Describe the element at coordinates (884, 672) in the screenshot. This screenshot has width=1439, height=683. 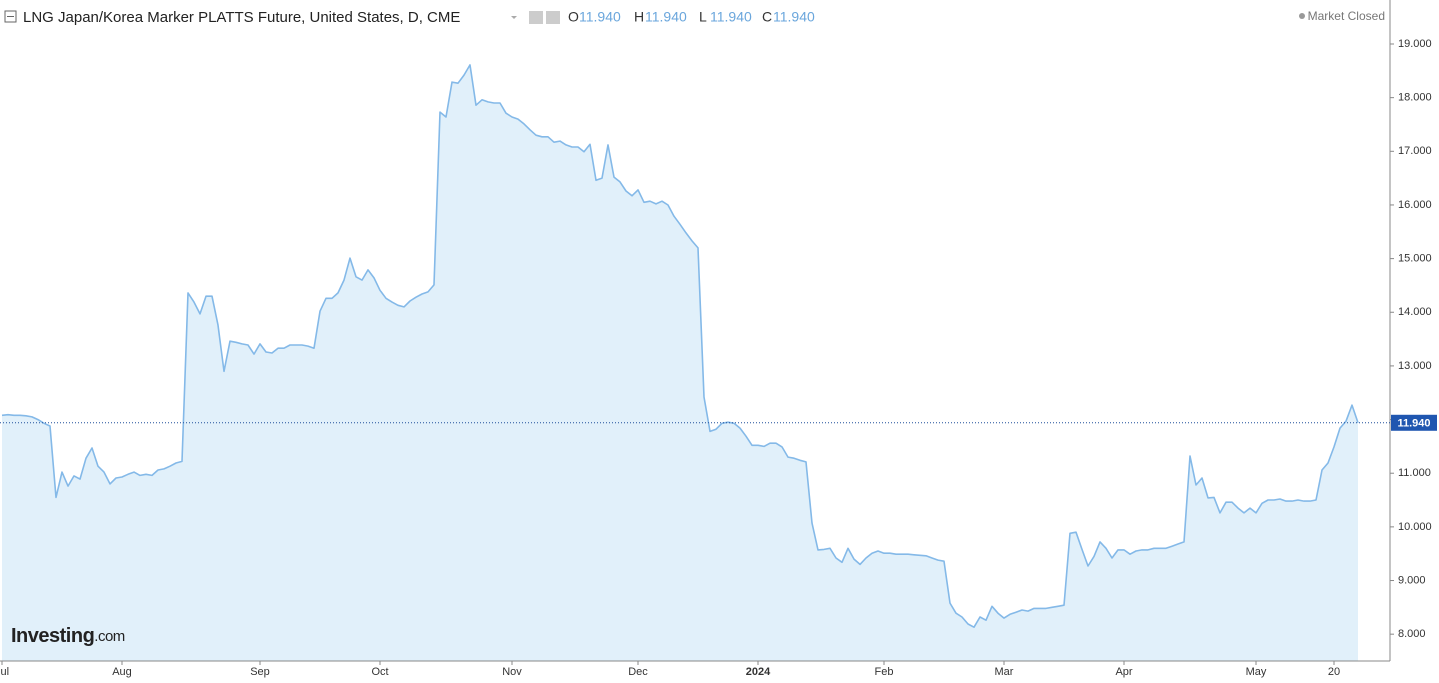
I see `x-tick-label: Feb` at that location.